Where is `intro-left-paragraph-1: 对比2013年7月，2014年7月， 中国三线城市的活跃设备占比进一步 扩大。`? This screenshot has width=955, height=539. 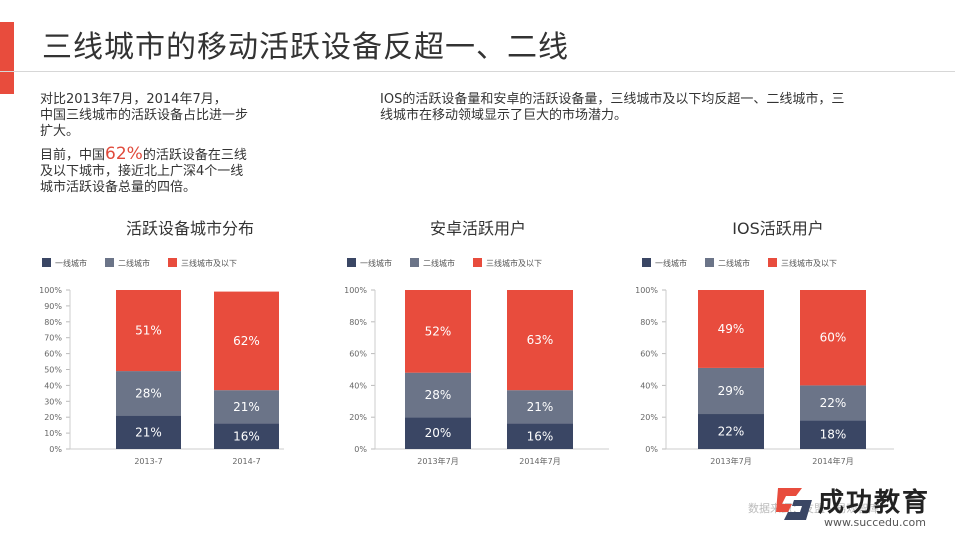
intro-left-paragraph-1: 对比2013年7月，2014年7月， 中国三线城市的活跃设备占比进一步 扩大。 is located at coordinates (170, 116).